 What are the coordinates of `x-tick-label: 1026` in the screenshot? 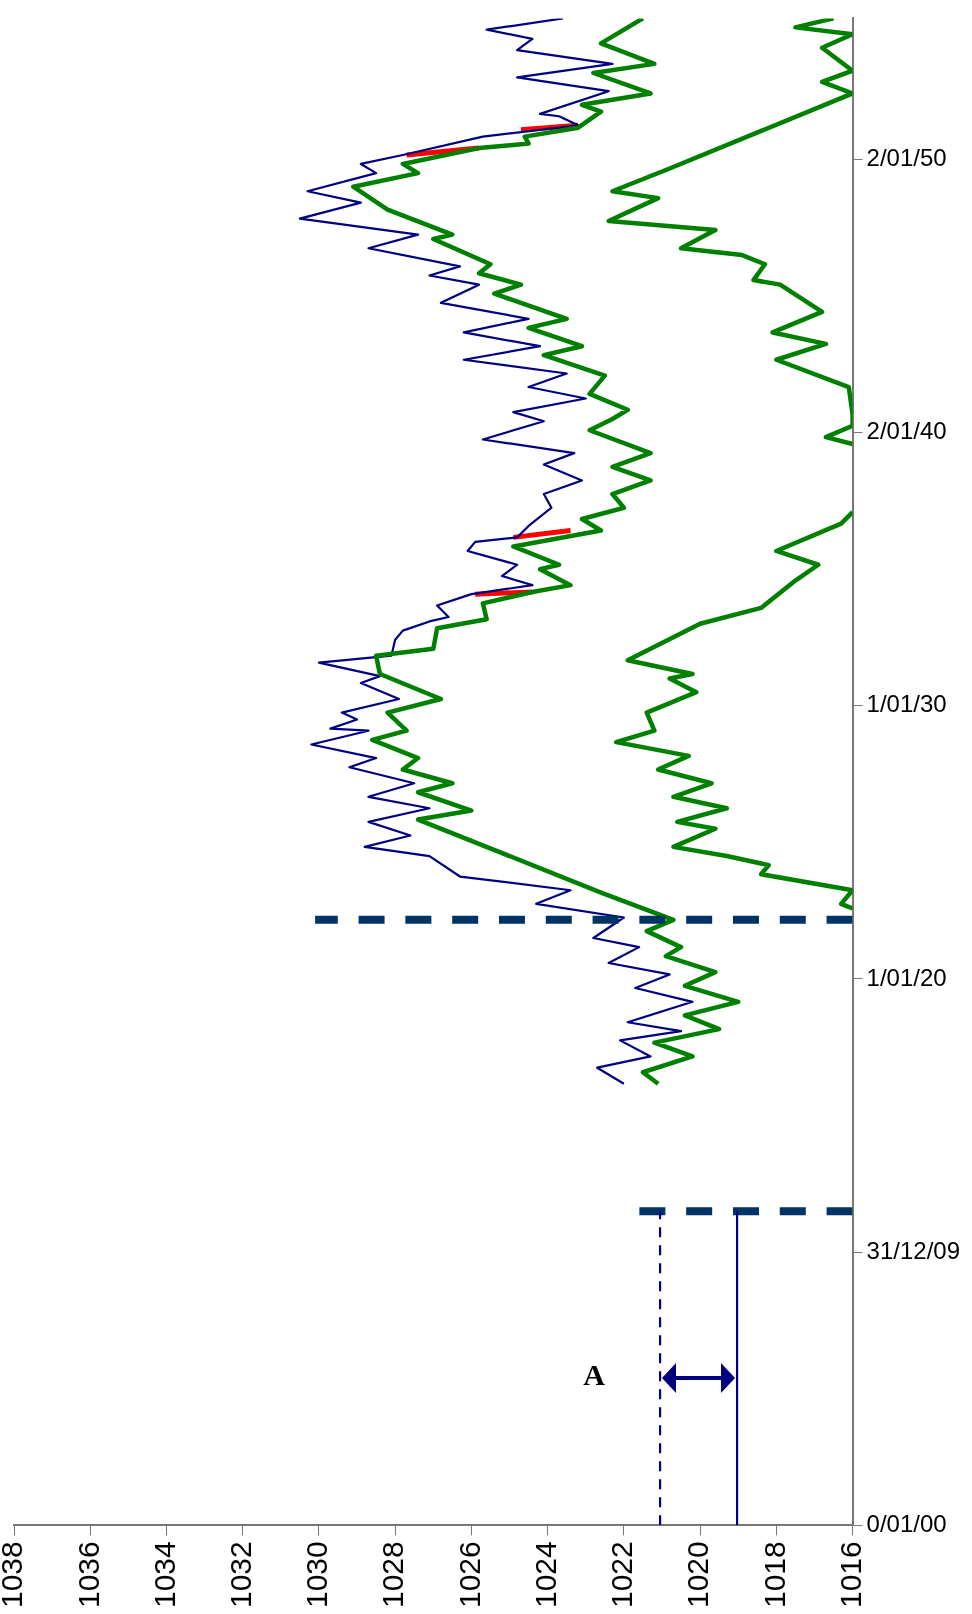 It's located at (469, 1575).